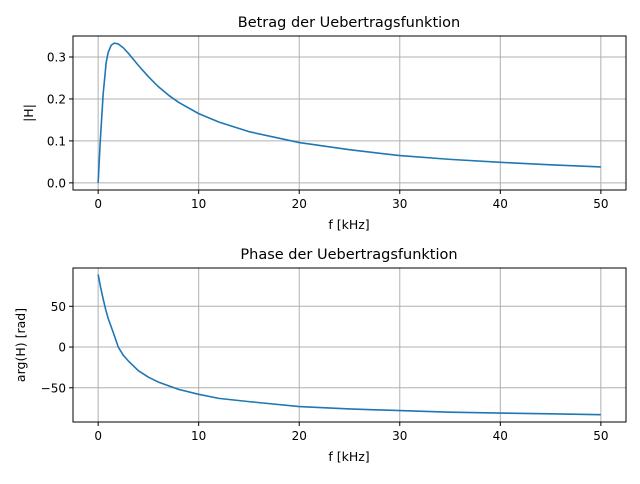 This screenshot has height=484, width=640. I want to click on y-tick-label: 0.3, so click(56, 57).